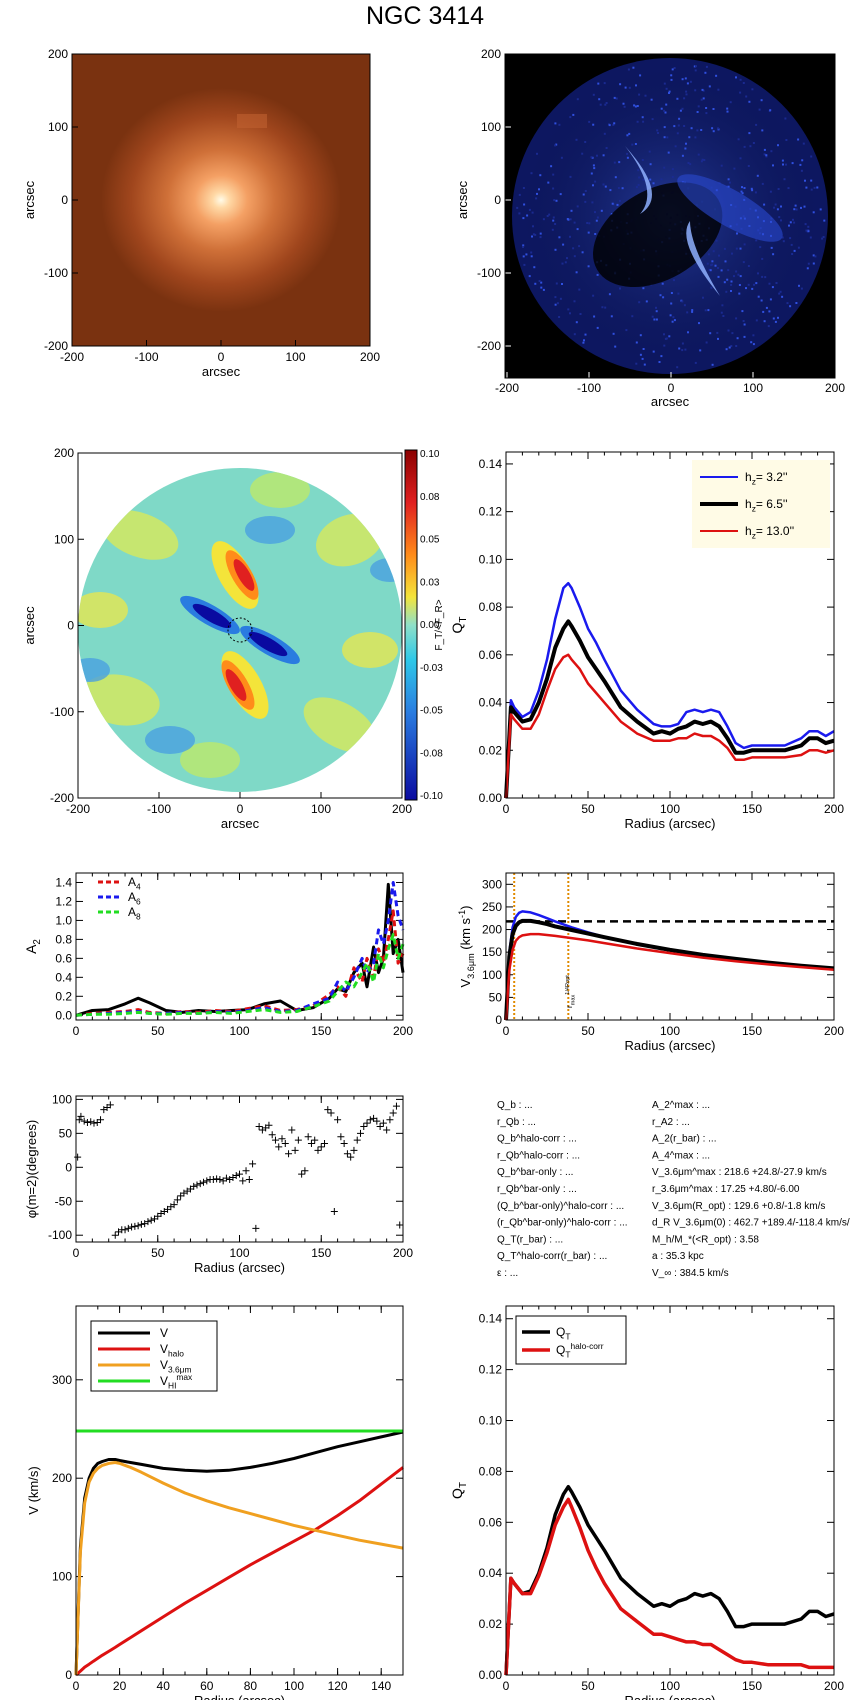 The height and width of the screenshot is (1700, 850). Describe the element at coordinates (489, 346) in the screenshot. I see `y-tick-label: -200` at that location.